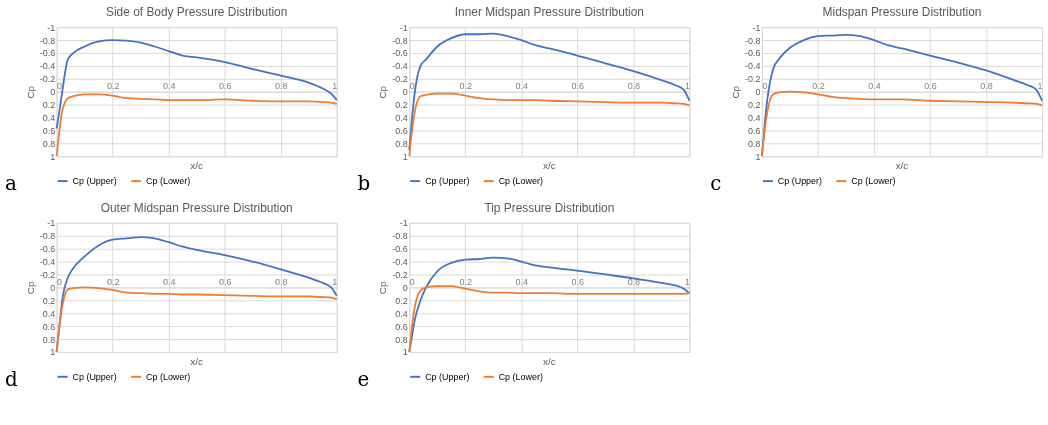 This screenshot has width=1048, height=425. Describe the element at coordinates (549, 12) in the screenshot. I see `chart-title: Inner Midspan Pressure Distribution` at that location.